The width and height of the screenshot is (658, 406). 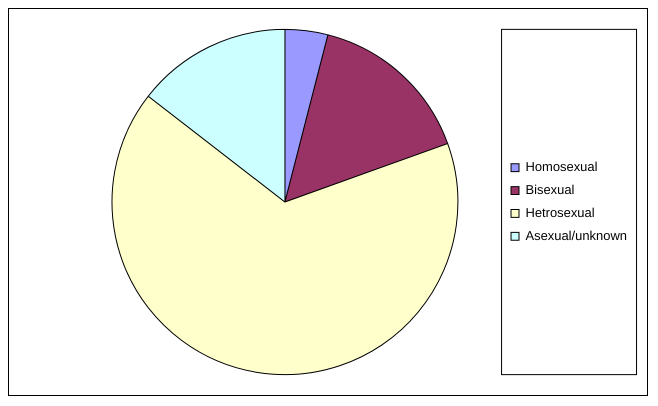 I want to click on legend-label: Bisexual, so click(x=550, y=190).